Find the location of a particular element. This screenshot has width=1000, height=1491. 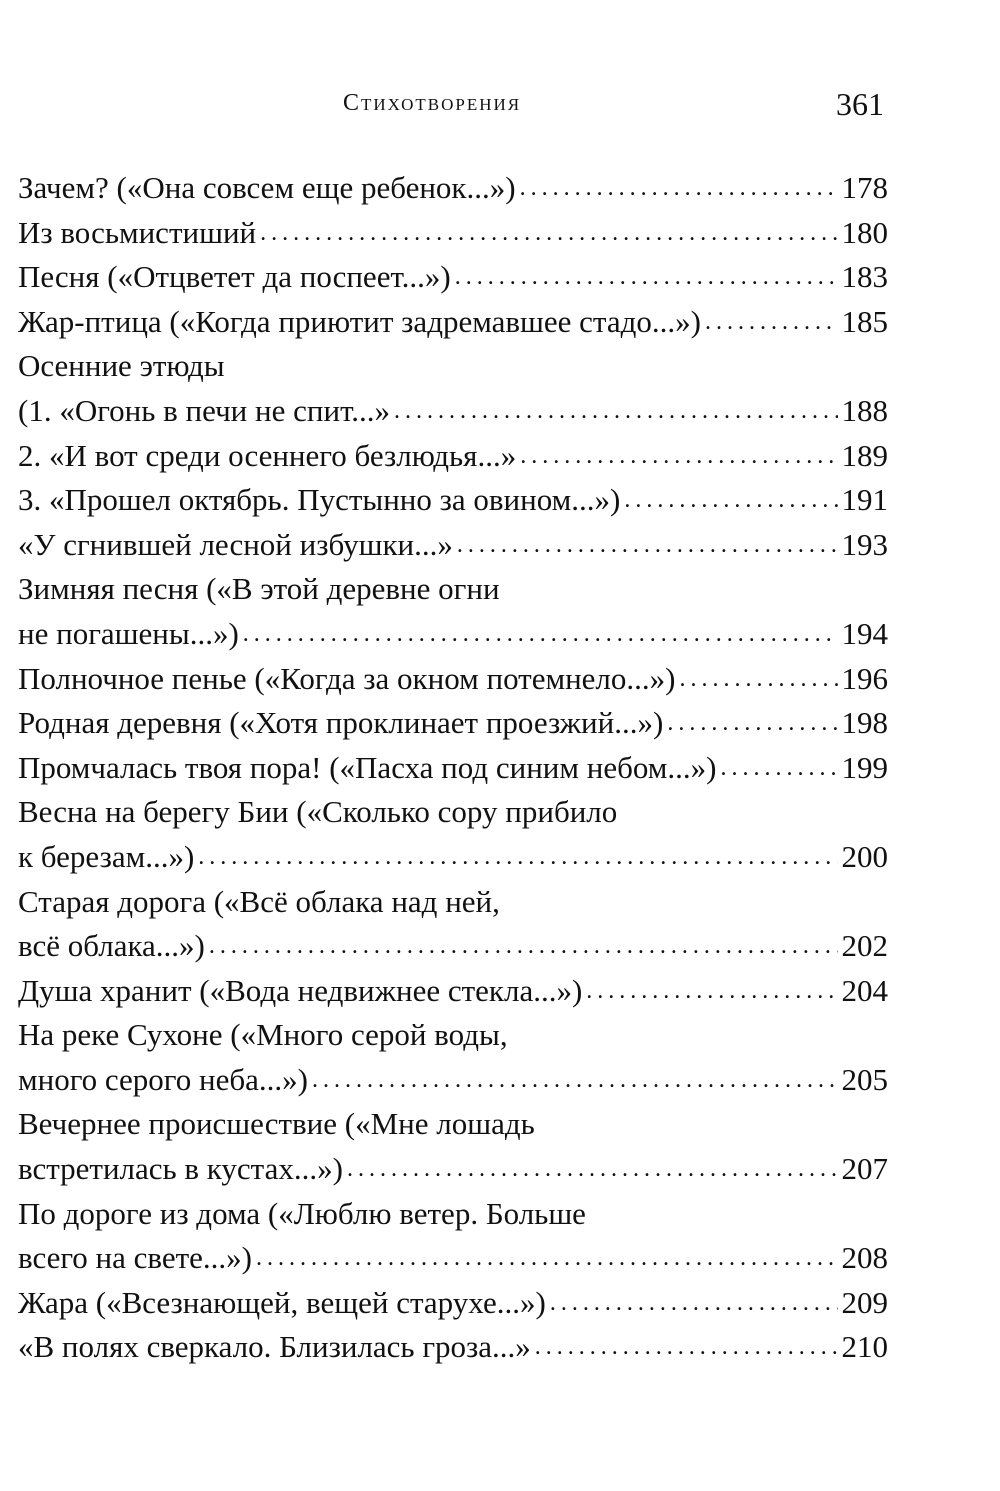

toc-entry-title: встретилась в кустах...») is located at coordinates (180, 1169).